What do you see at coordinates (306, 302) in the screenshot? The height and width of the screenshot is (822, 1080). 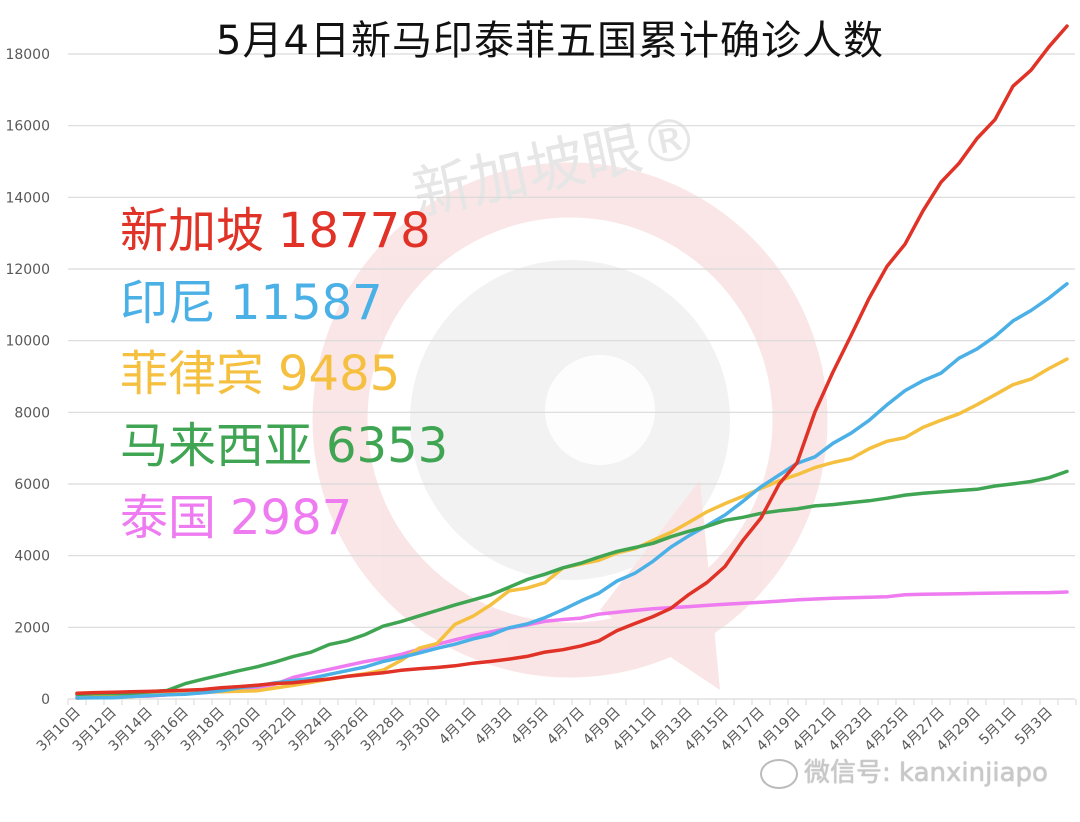 I see `legend-value: 11587` at bounding box center [306, 302].